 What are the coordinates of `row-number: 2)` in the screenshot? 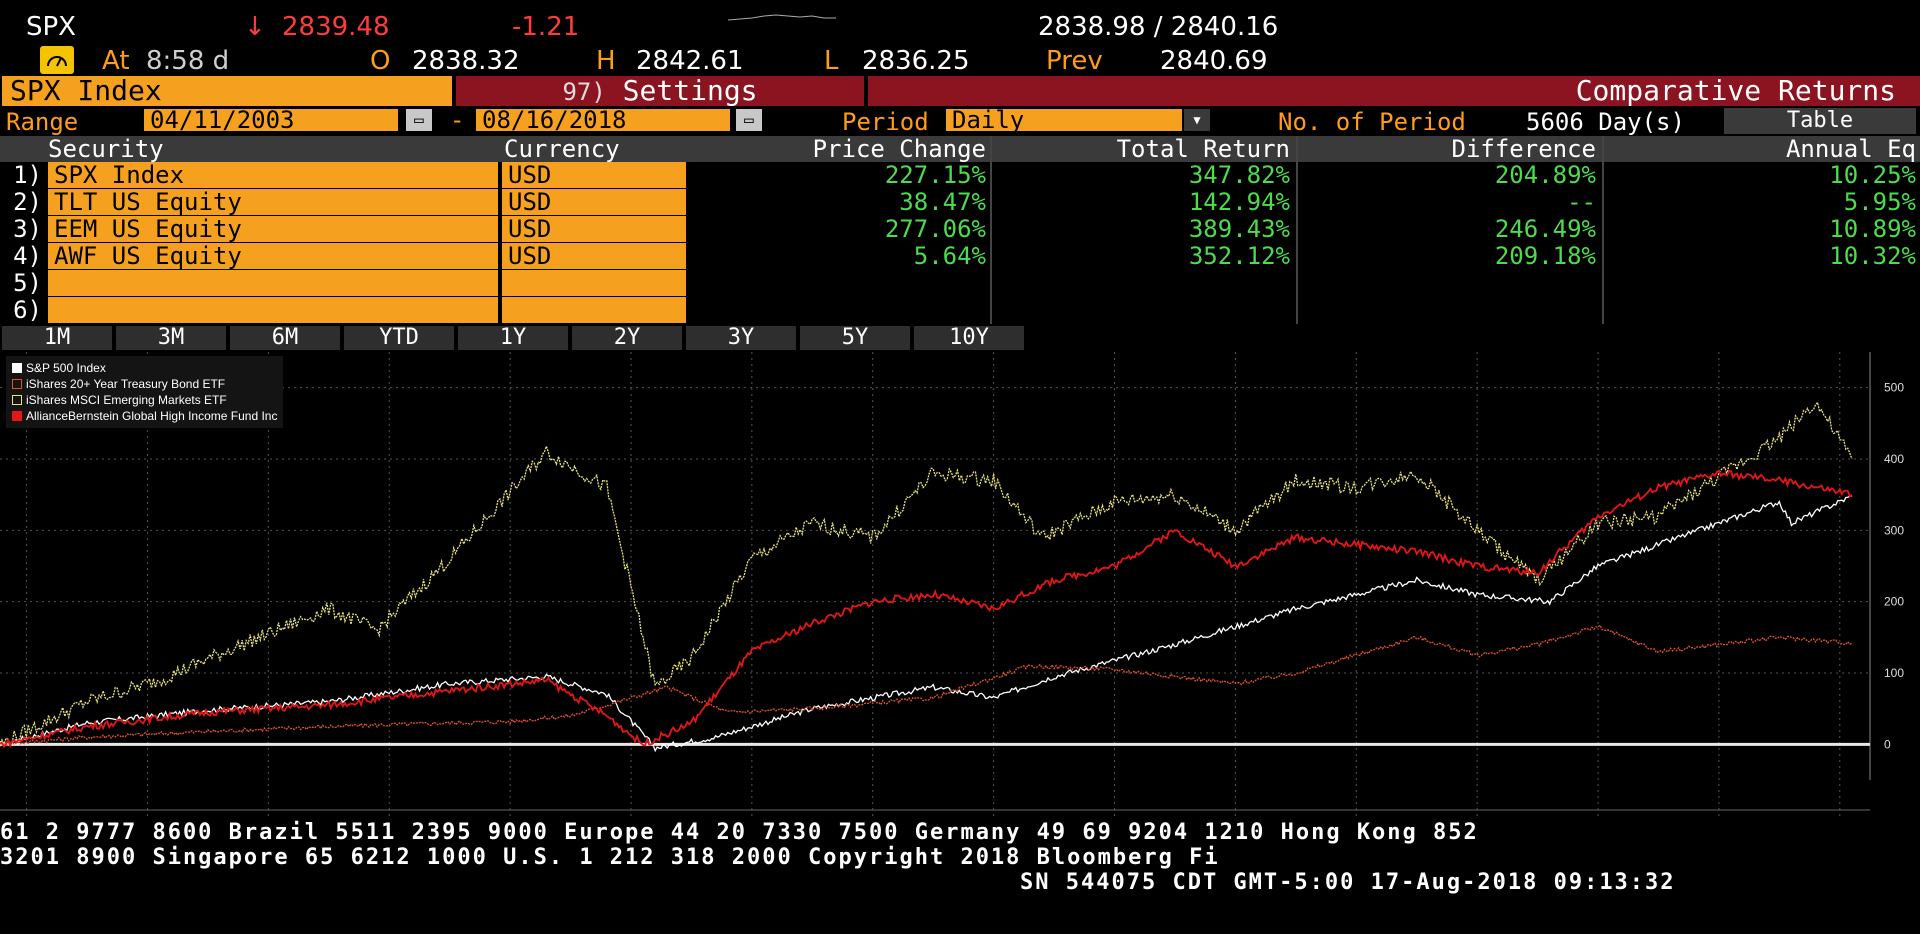 It's located at (27, 202).